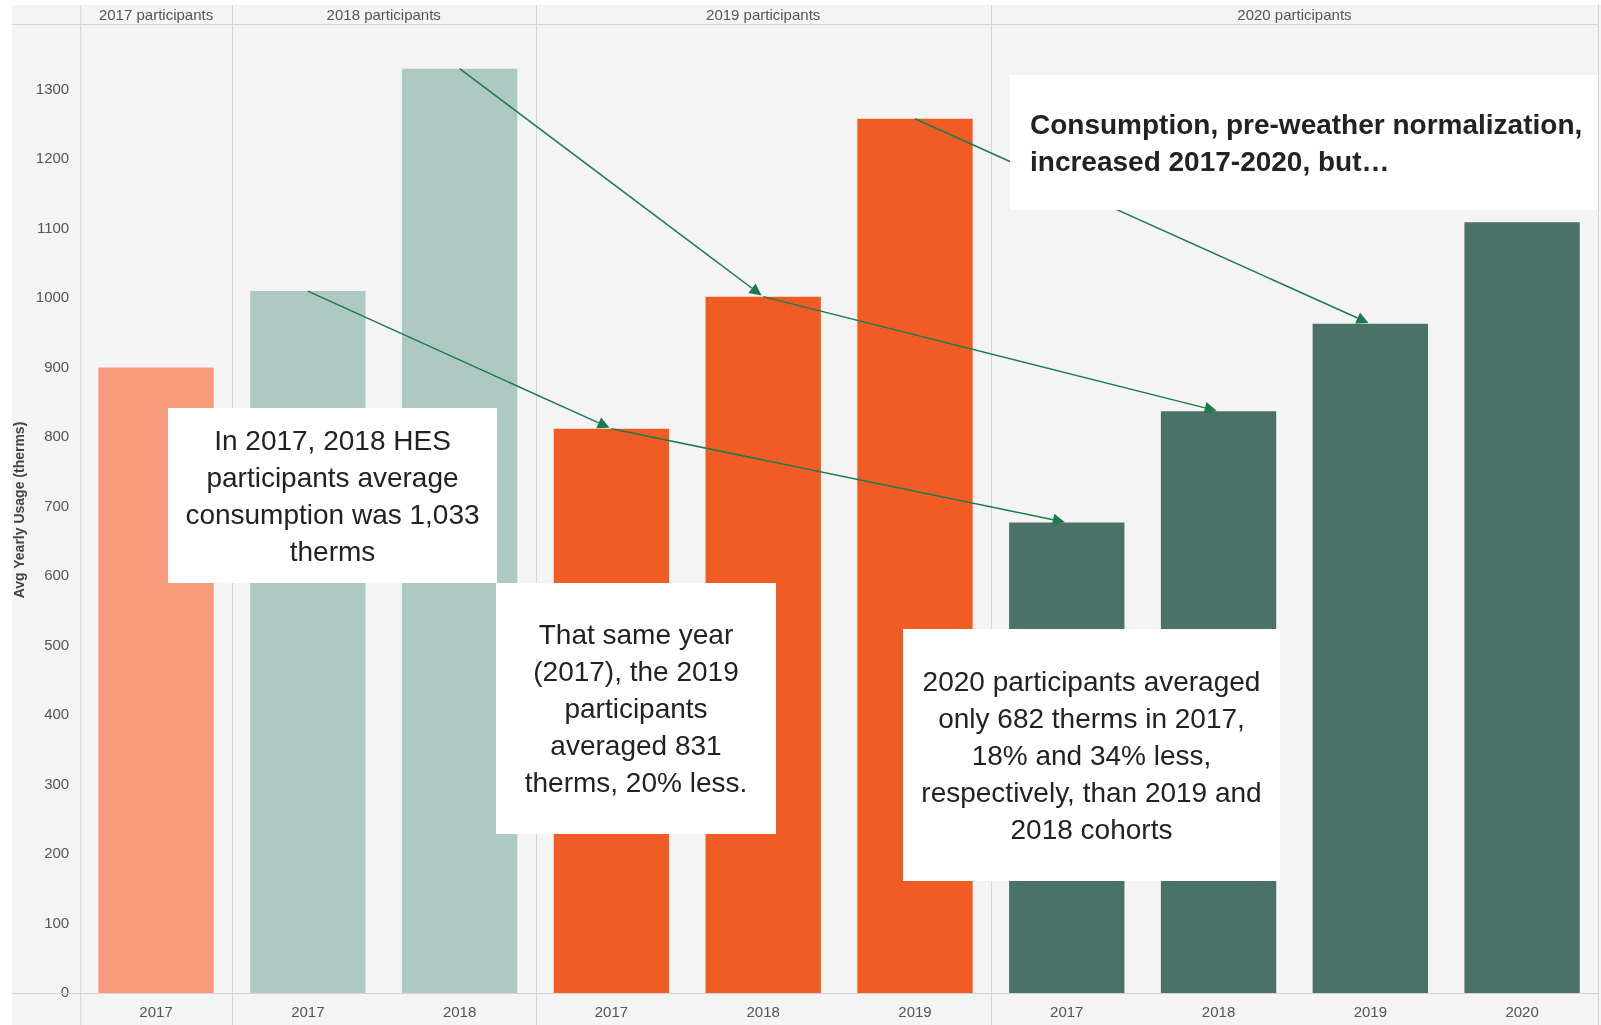 This screenshot has height=1025, width=1601. Describe the element at coordinates (57, 505) in the screenshot. I see `y-tick-label: 700` at that location.